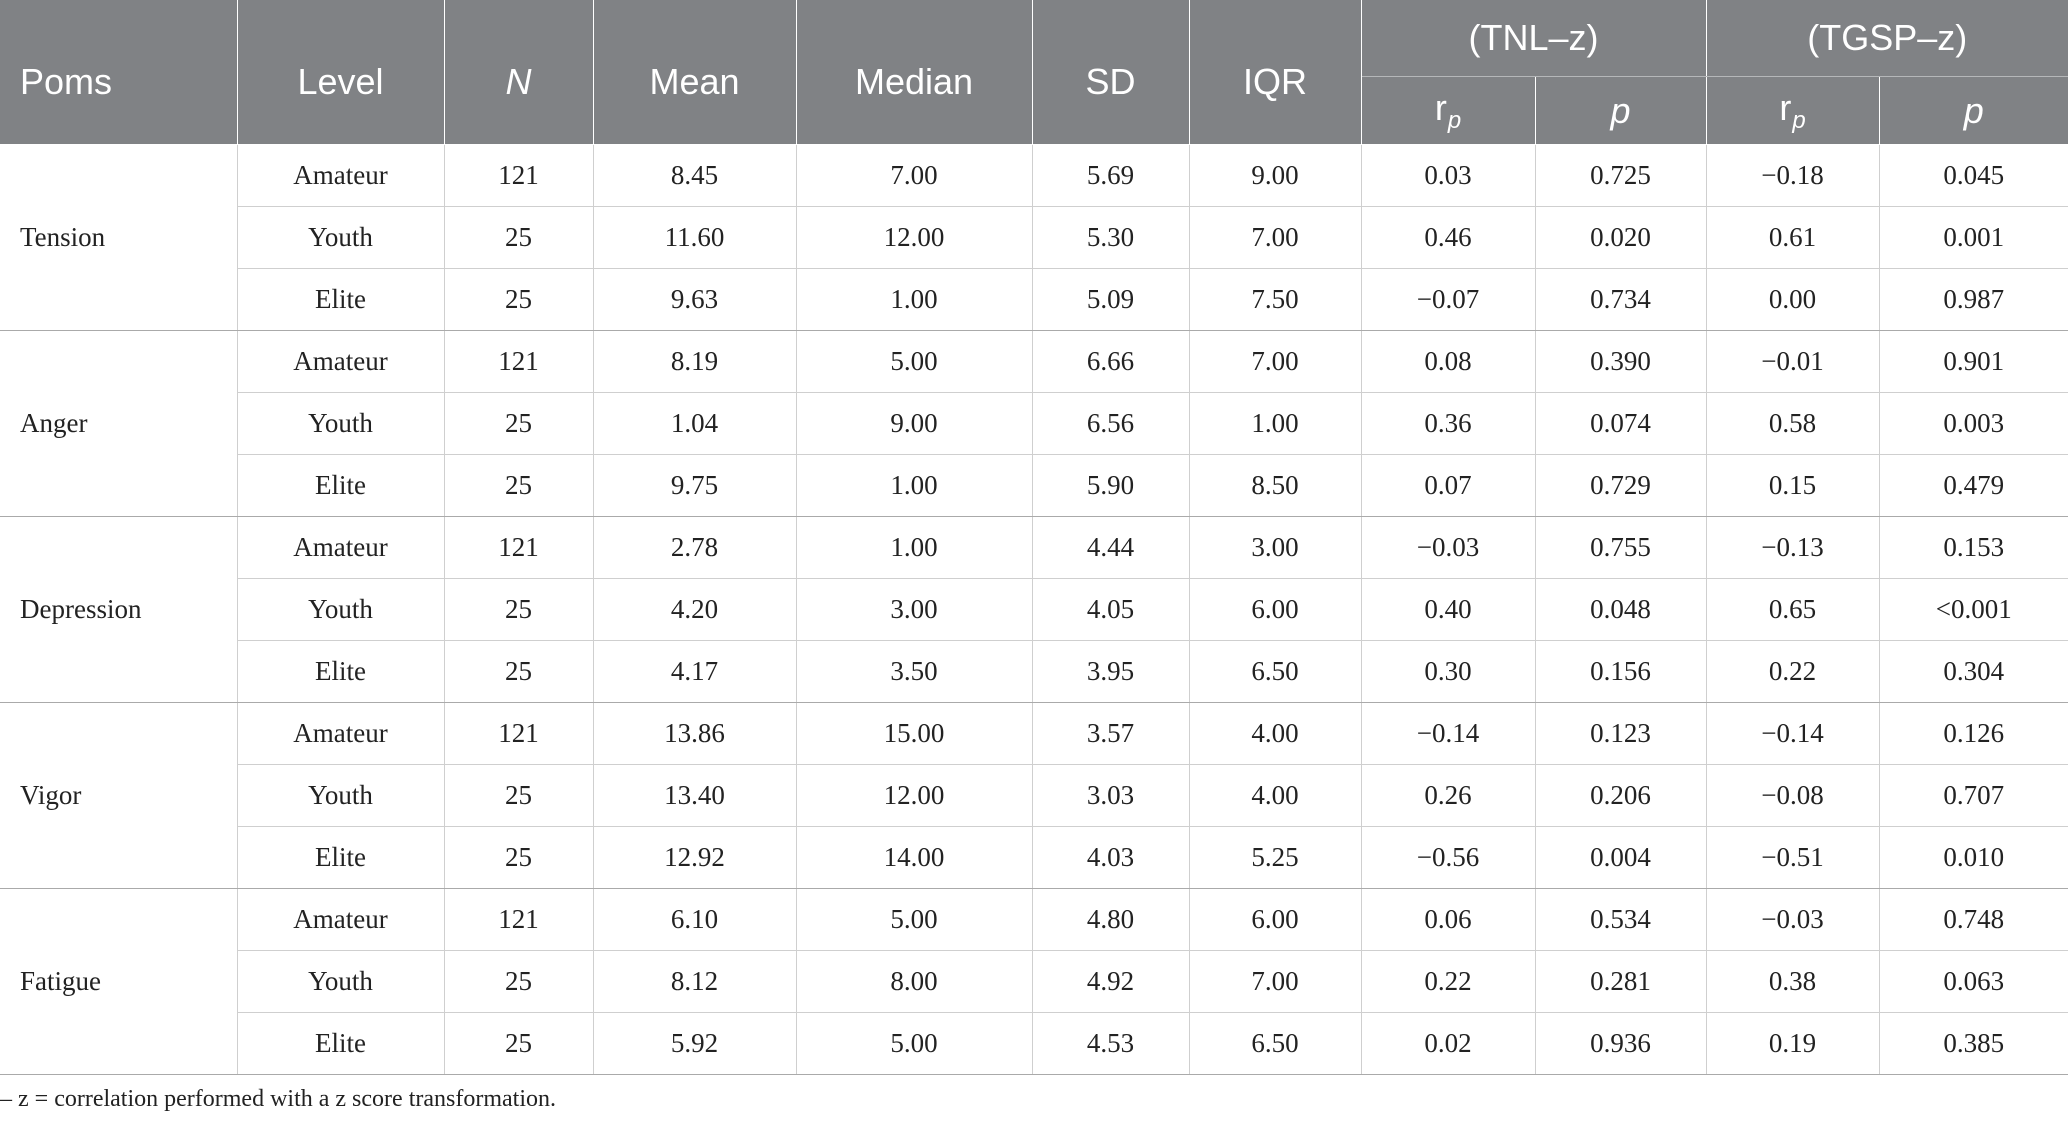 The height and width of the screenshot is (1128, 2068). Describe the element at coordinates (1448, 919) in the screenshot. I see `cell-tnl-rp: 0.06` at that location.